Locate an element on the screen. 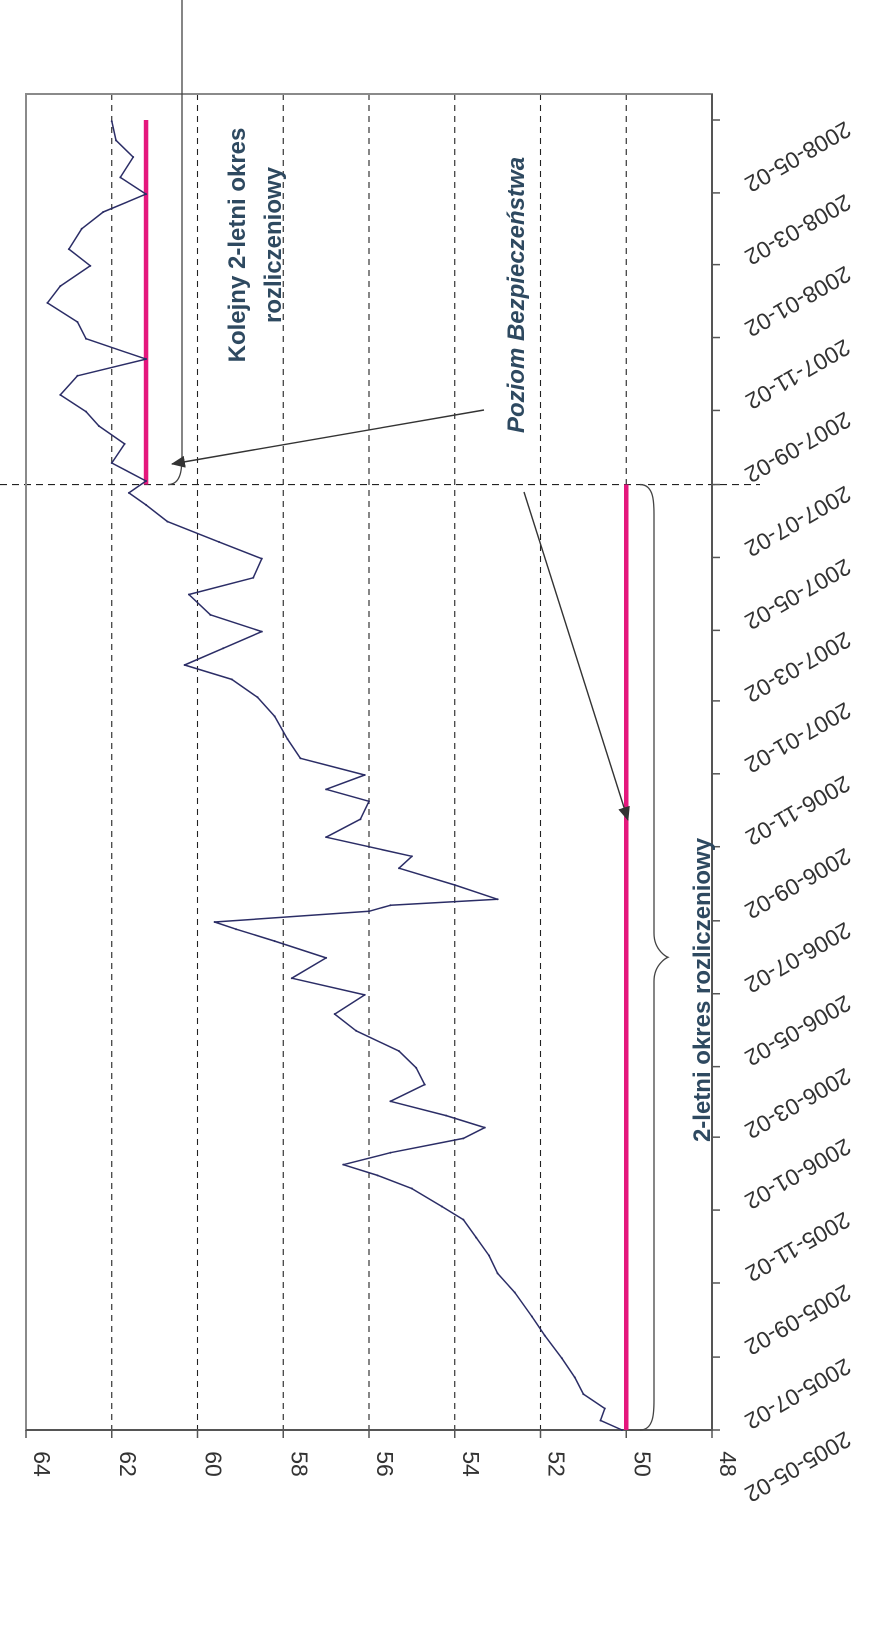  annotation-period-1: 2-letni okres rozliczeniowy is located at coordinates (702, 989).